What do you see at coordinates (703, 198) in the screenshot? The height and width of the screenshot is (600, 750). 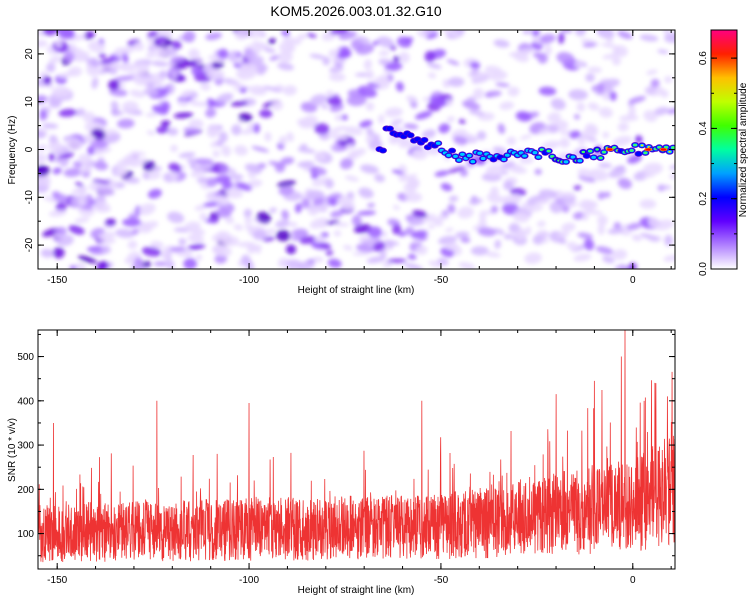 I see `colorbar-tick-label: 0.2` at bounding box center [703, 198].